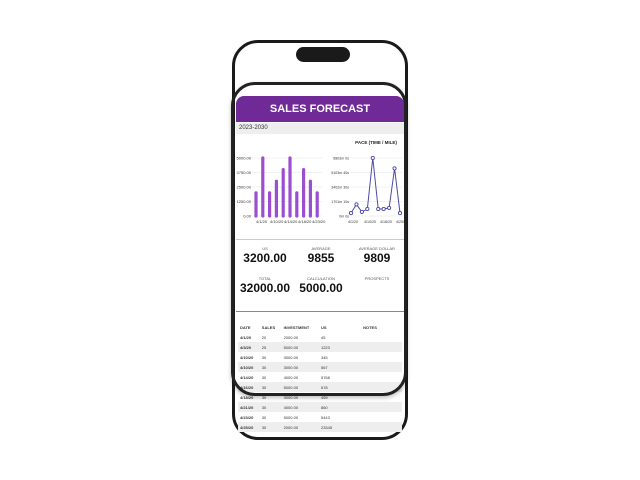 The image size is (640, 480). I want to click on table-cell: 567, so click(328, 367).